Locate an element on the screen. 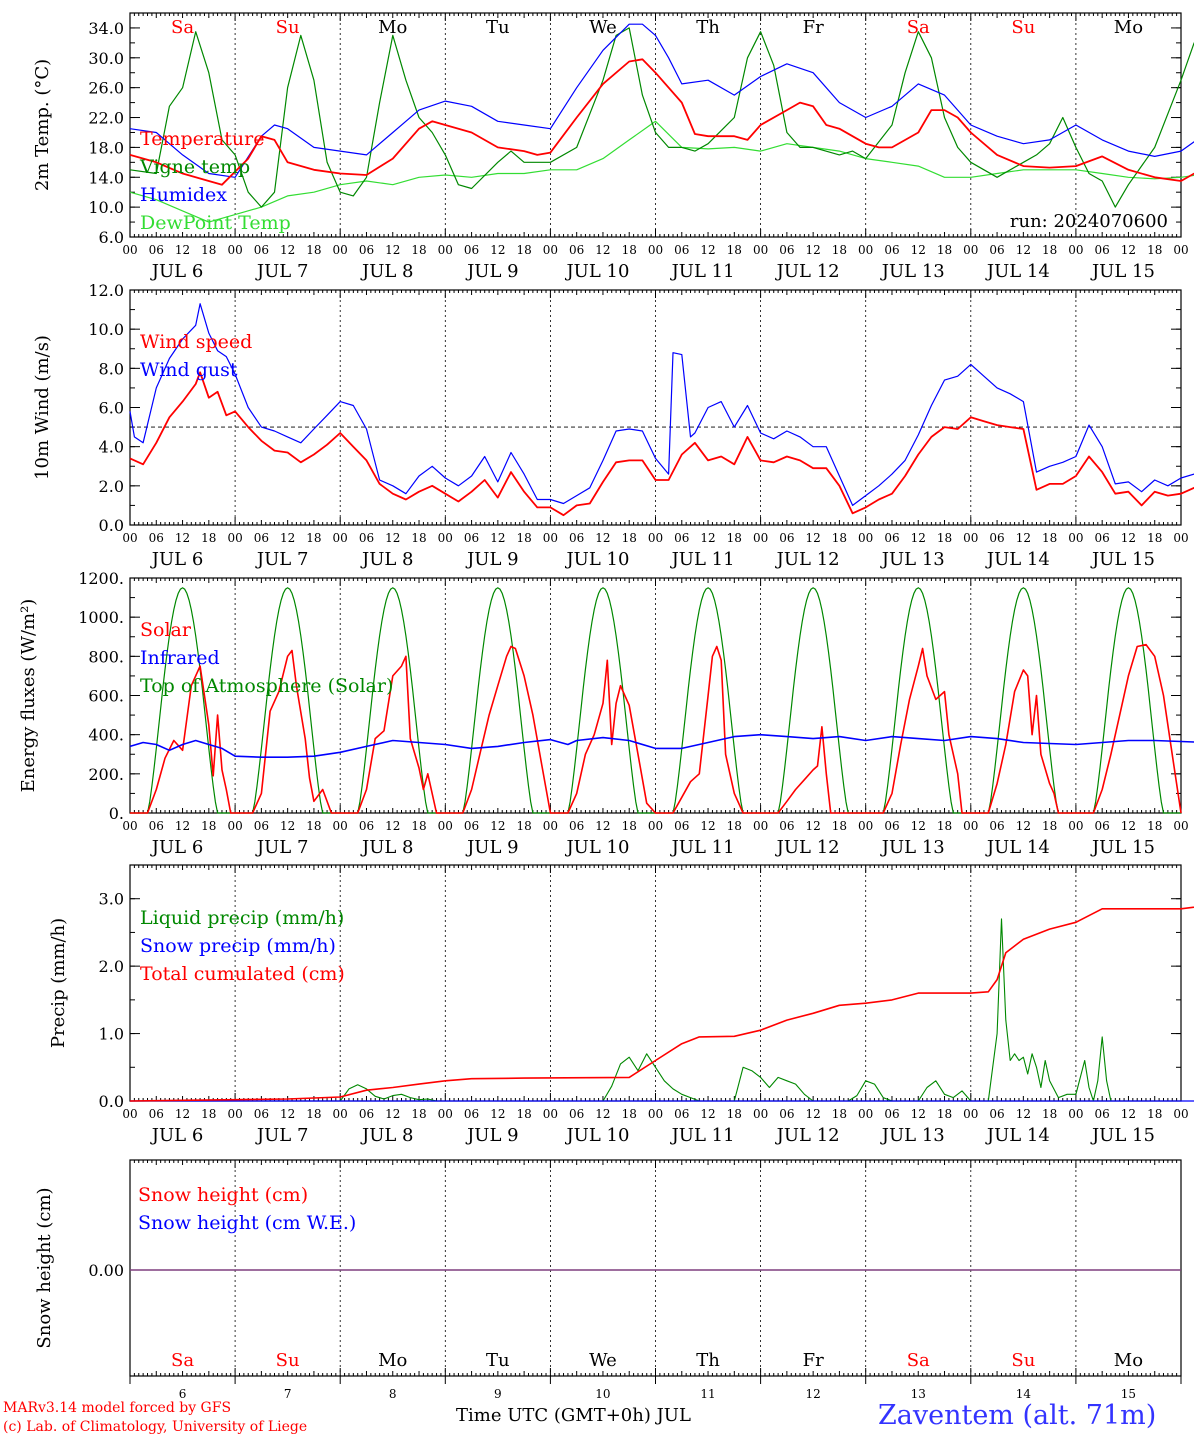 The width and height of the screenshot is (1194, 1440). station-label: Zaventem (alt. 71m) is located at coordinates (1017, 1415).